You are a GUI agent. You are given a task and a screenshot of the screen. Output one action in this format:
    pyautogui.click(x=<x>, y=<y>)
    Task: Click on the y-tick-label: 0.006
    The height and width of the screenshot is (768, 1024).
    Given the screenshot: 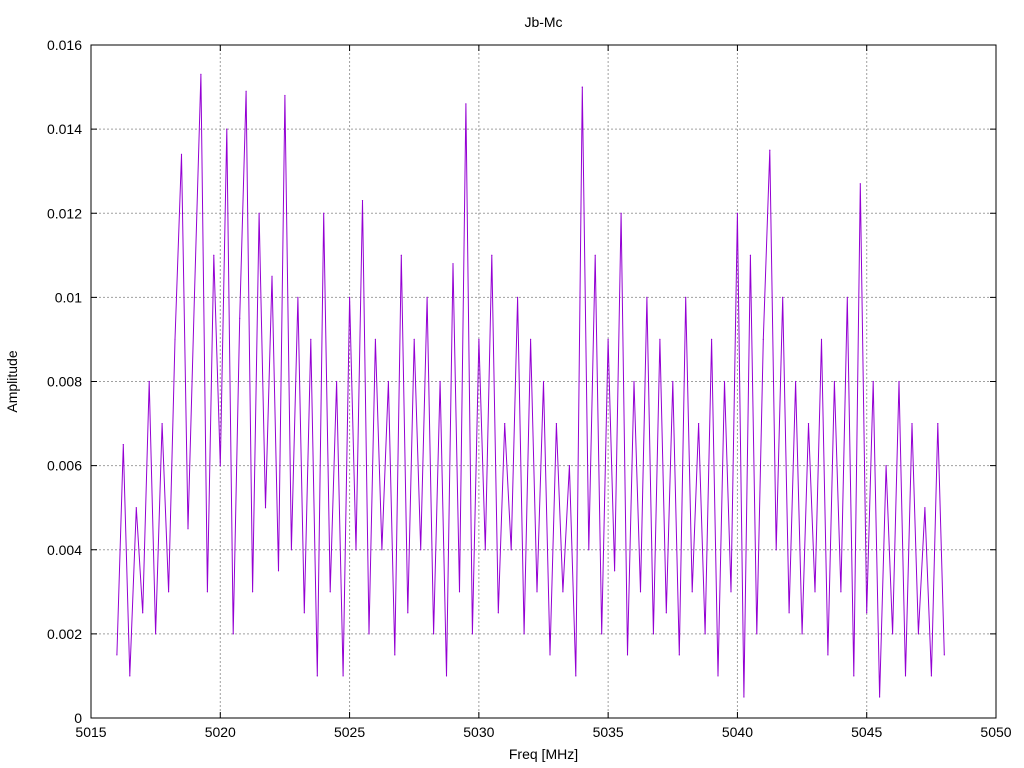 What is the action you would take?
    pyautogui.click(x=64, y=466)
    